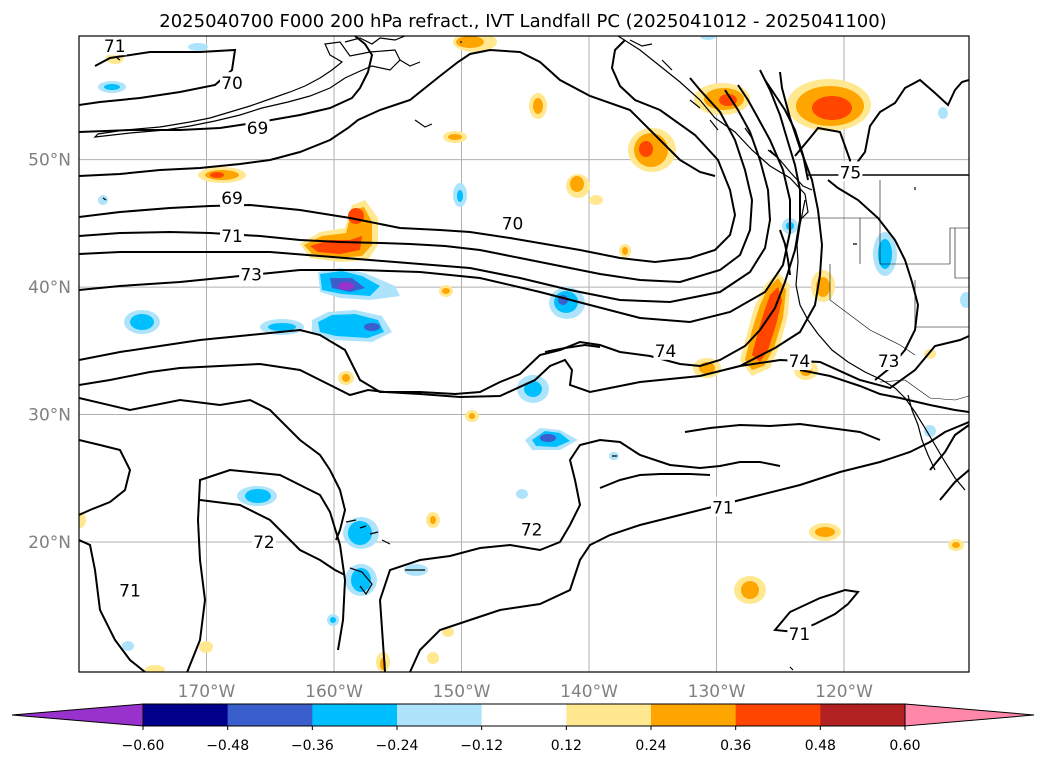 This screenshot has height=765, width=1047. What do you see at coordinates (525, 692) in the screenshot?
I see `longitude-tick-labels: 170°W 160°W 150°W 140°W 130°W 120°W` at bounding box center [525, 692].